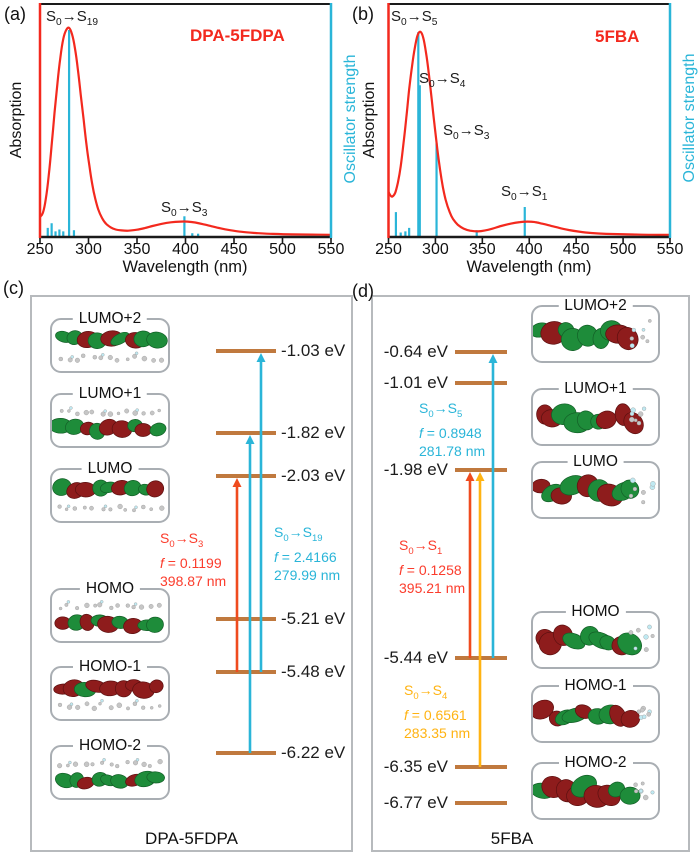 This screenshot has width=700, height=857. Describe the element at coordinates (369, 120) in the screenshot. I see `y-axis-label-absorption-b: Absorption` at that location.